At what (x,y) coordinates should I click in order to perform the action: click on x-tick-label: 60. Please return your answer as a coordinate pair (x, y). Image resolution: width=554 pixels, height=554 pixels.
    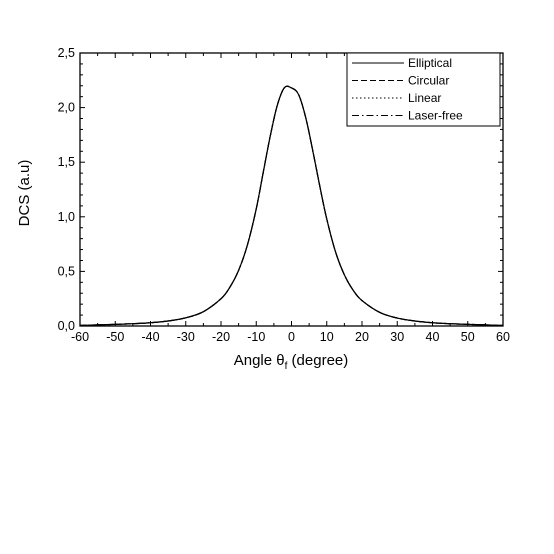
    Looking at the image, I should click on (503, 337).